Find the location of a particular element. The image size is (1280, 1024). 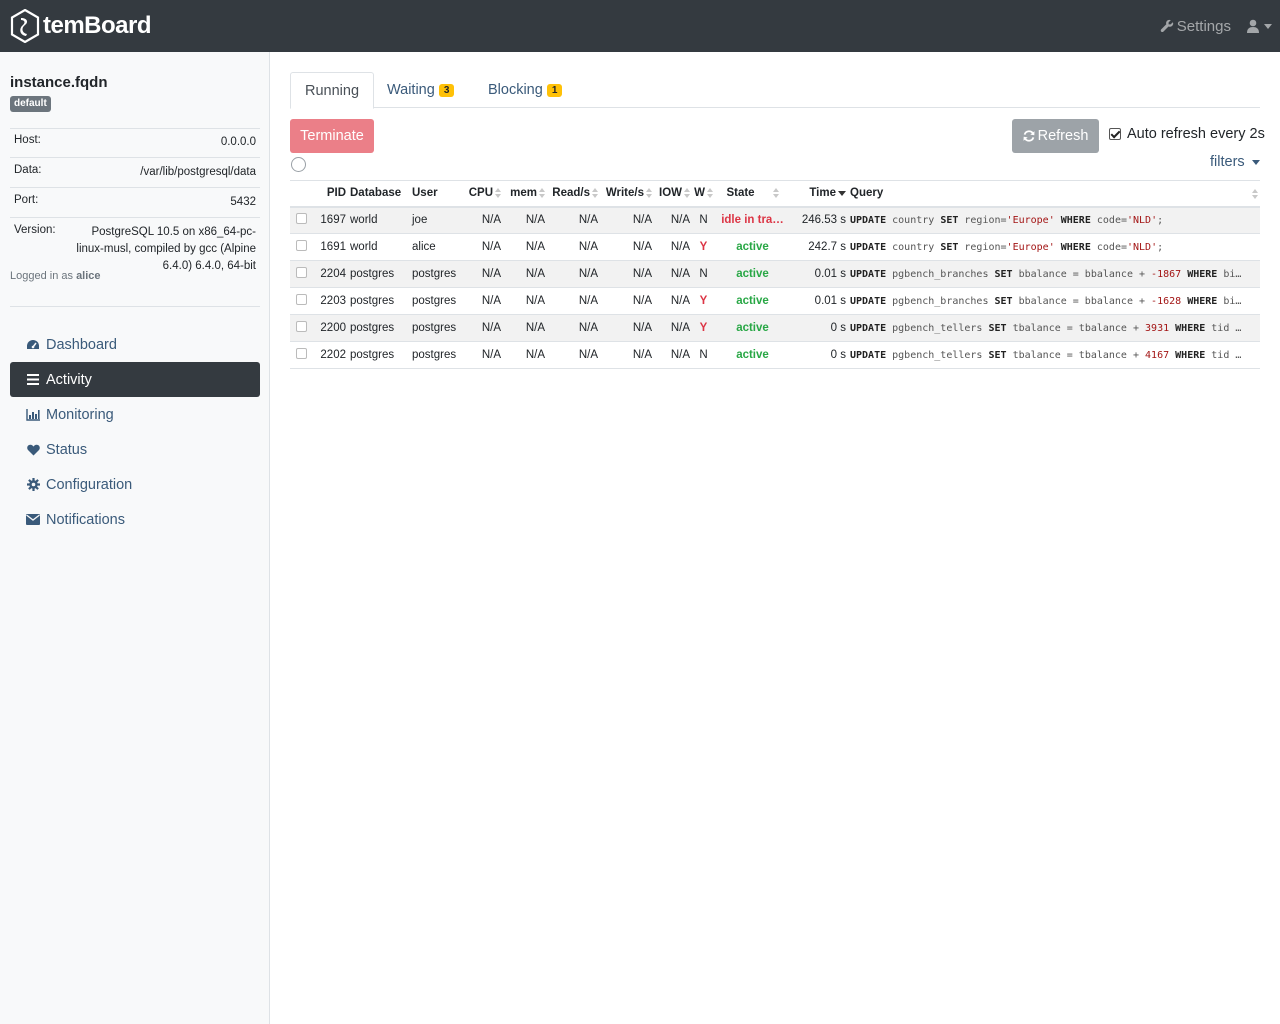

mem-value: N/A is located at coordinates (535, 274).